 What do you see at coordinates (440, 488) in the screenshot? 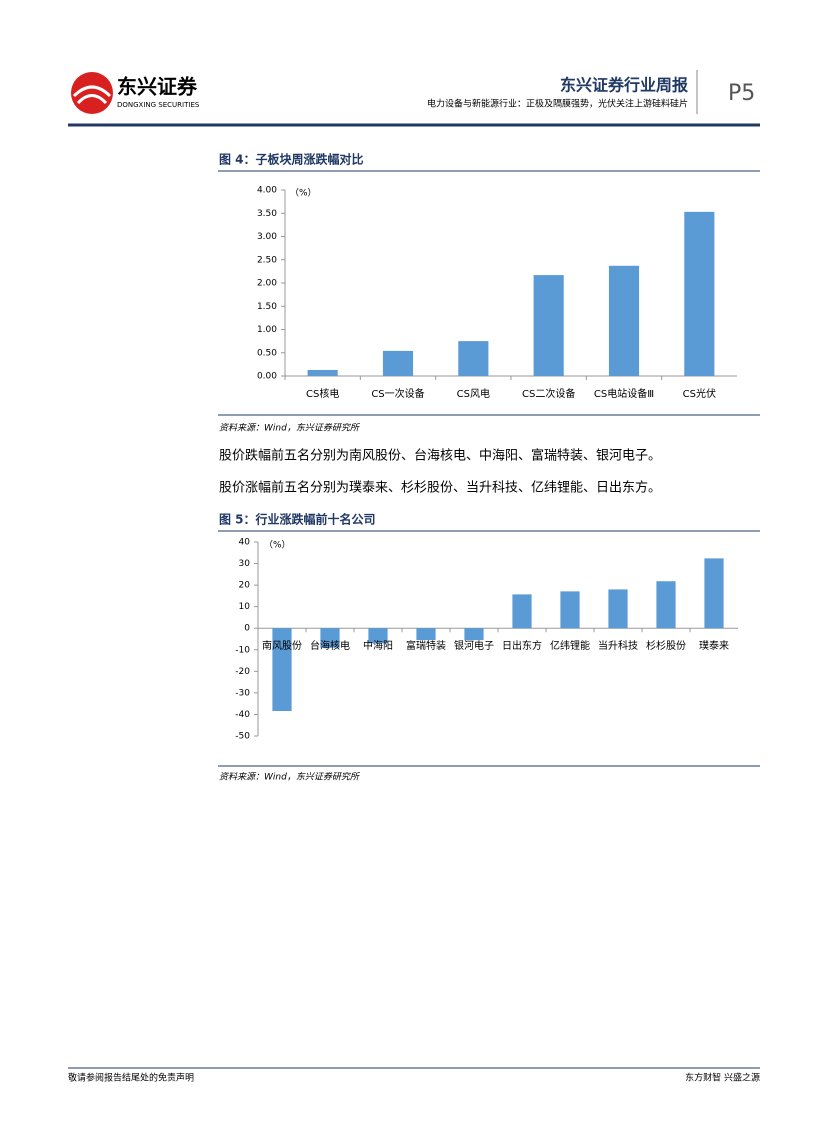
I see `paragraph: 股价涨幅前五名分别为璞泰来、杉杉股份、当升科技、亿纬锂能、日出东方。` at bounding box center [440, 488].